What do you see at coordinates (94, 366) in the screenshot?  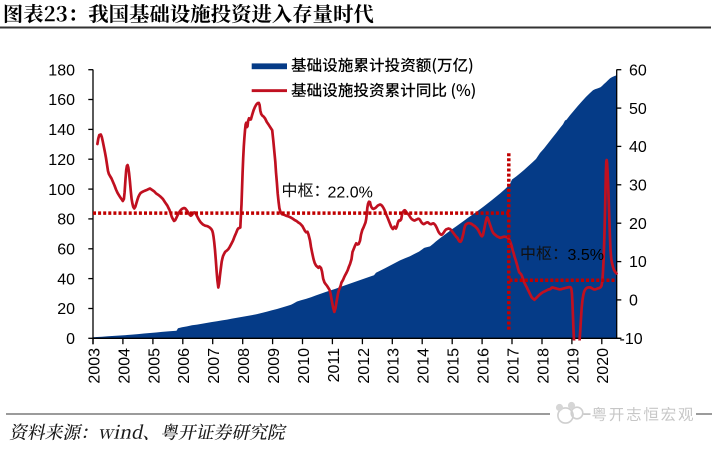 I see `svg-text: 2003` at bounding box center [94, 366].